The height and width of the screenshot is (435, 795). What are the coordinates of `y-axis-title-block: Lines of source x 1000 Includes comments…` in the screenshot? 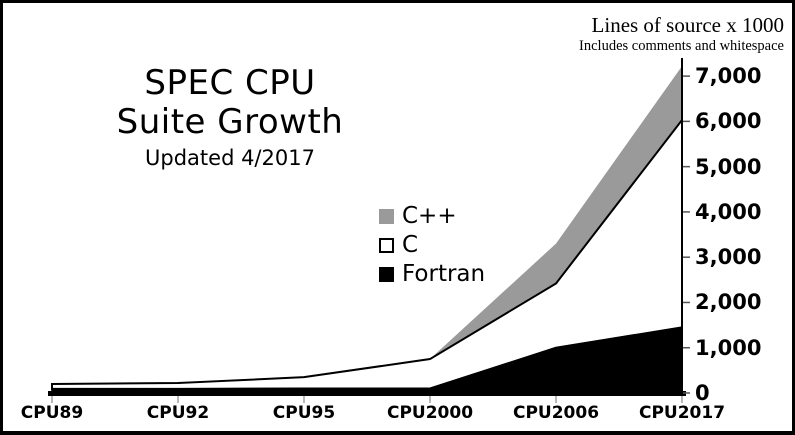 It's located at (681, 34).